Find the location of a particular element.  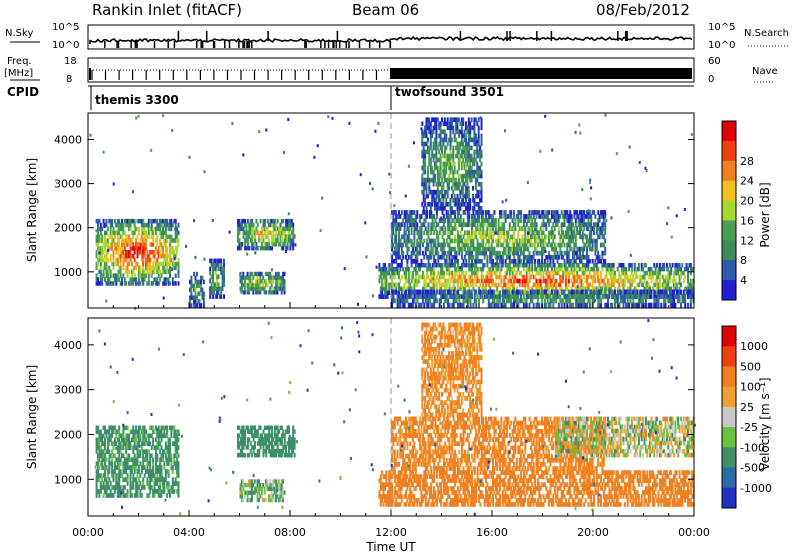

cpid-strip: CPID themis 3300 twofsound 3501 is located at coordinates (350, 97).